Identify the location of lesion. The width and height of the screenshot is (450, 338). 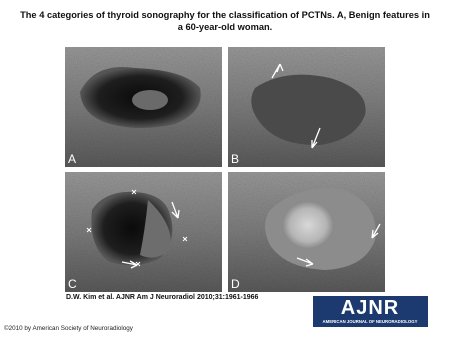
(308, 110).